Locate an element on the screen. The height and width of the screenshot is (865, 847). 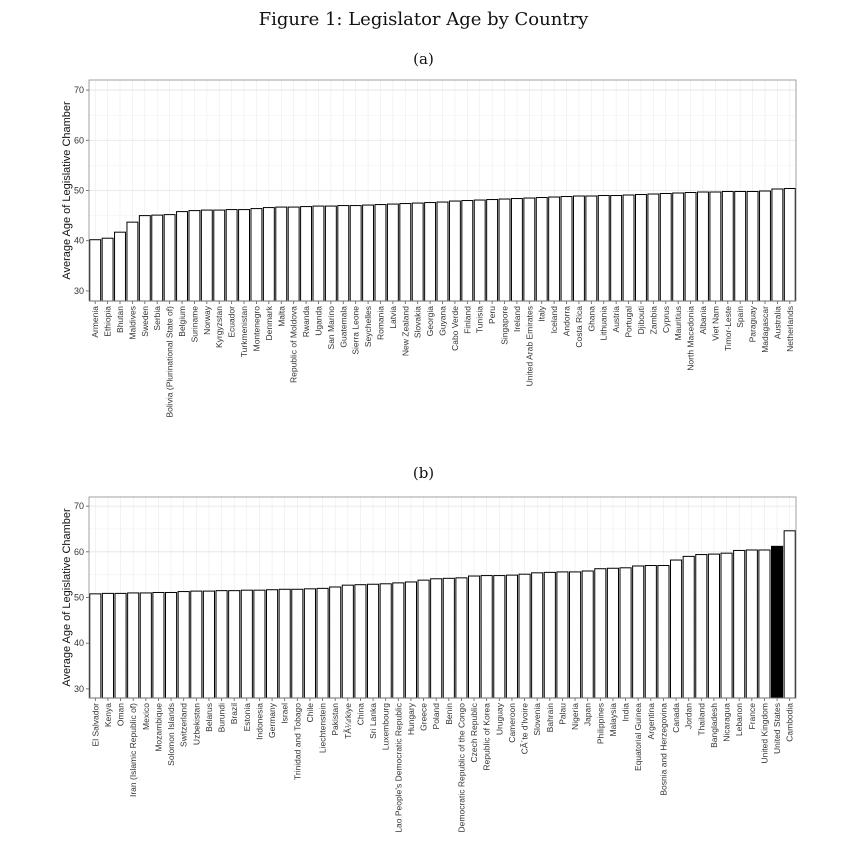
x-tick-label: Germany is located at coordinates (272, 720).